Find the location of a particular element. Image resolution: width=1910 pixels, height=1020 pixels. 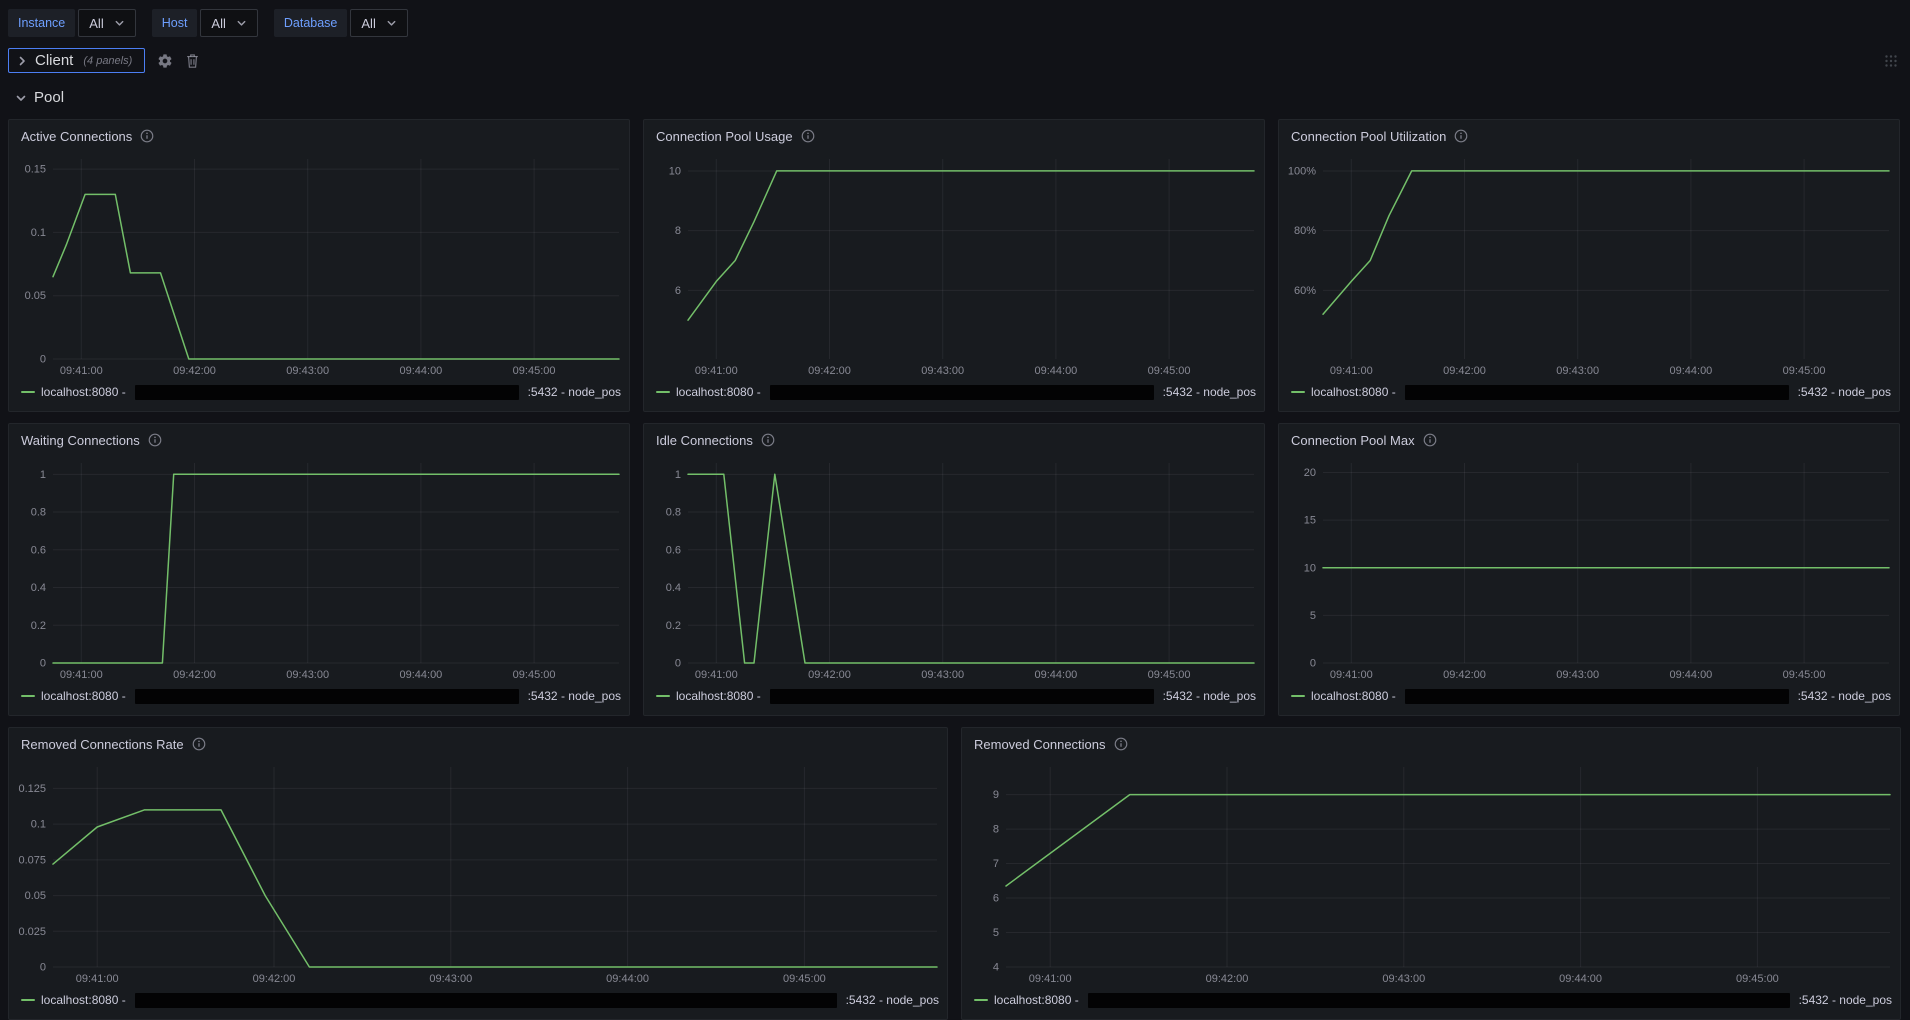

svg-text: 8 is located at coordinates (678, 231).